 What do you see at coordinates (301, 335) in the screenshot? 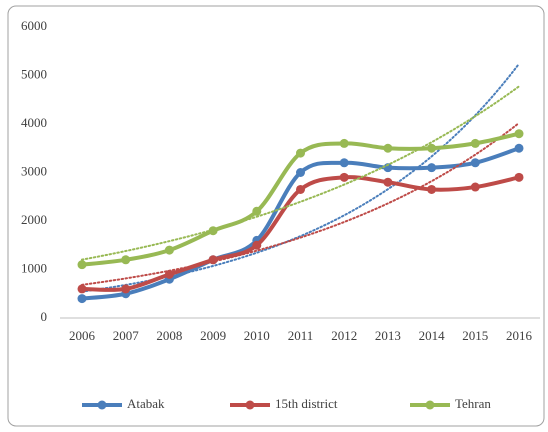
I see `x-tick-label: 2011` at bounding box center [301, 335].